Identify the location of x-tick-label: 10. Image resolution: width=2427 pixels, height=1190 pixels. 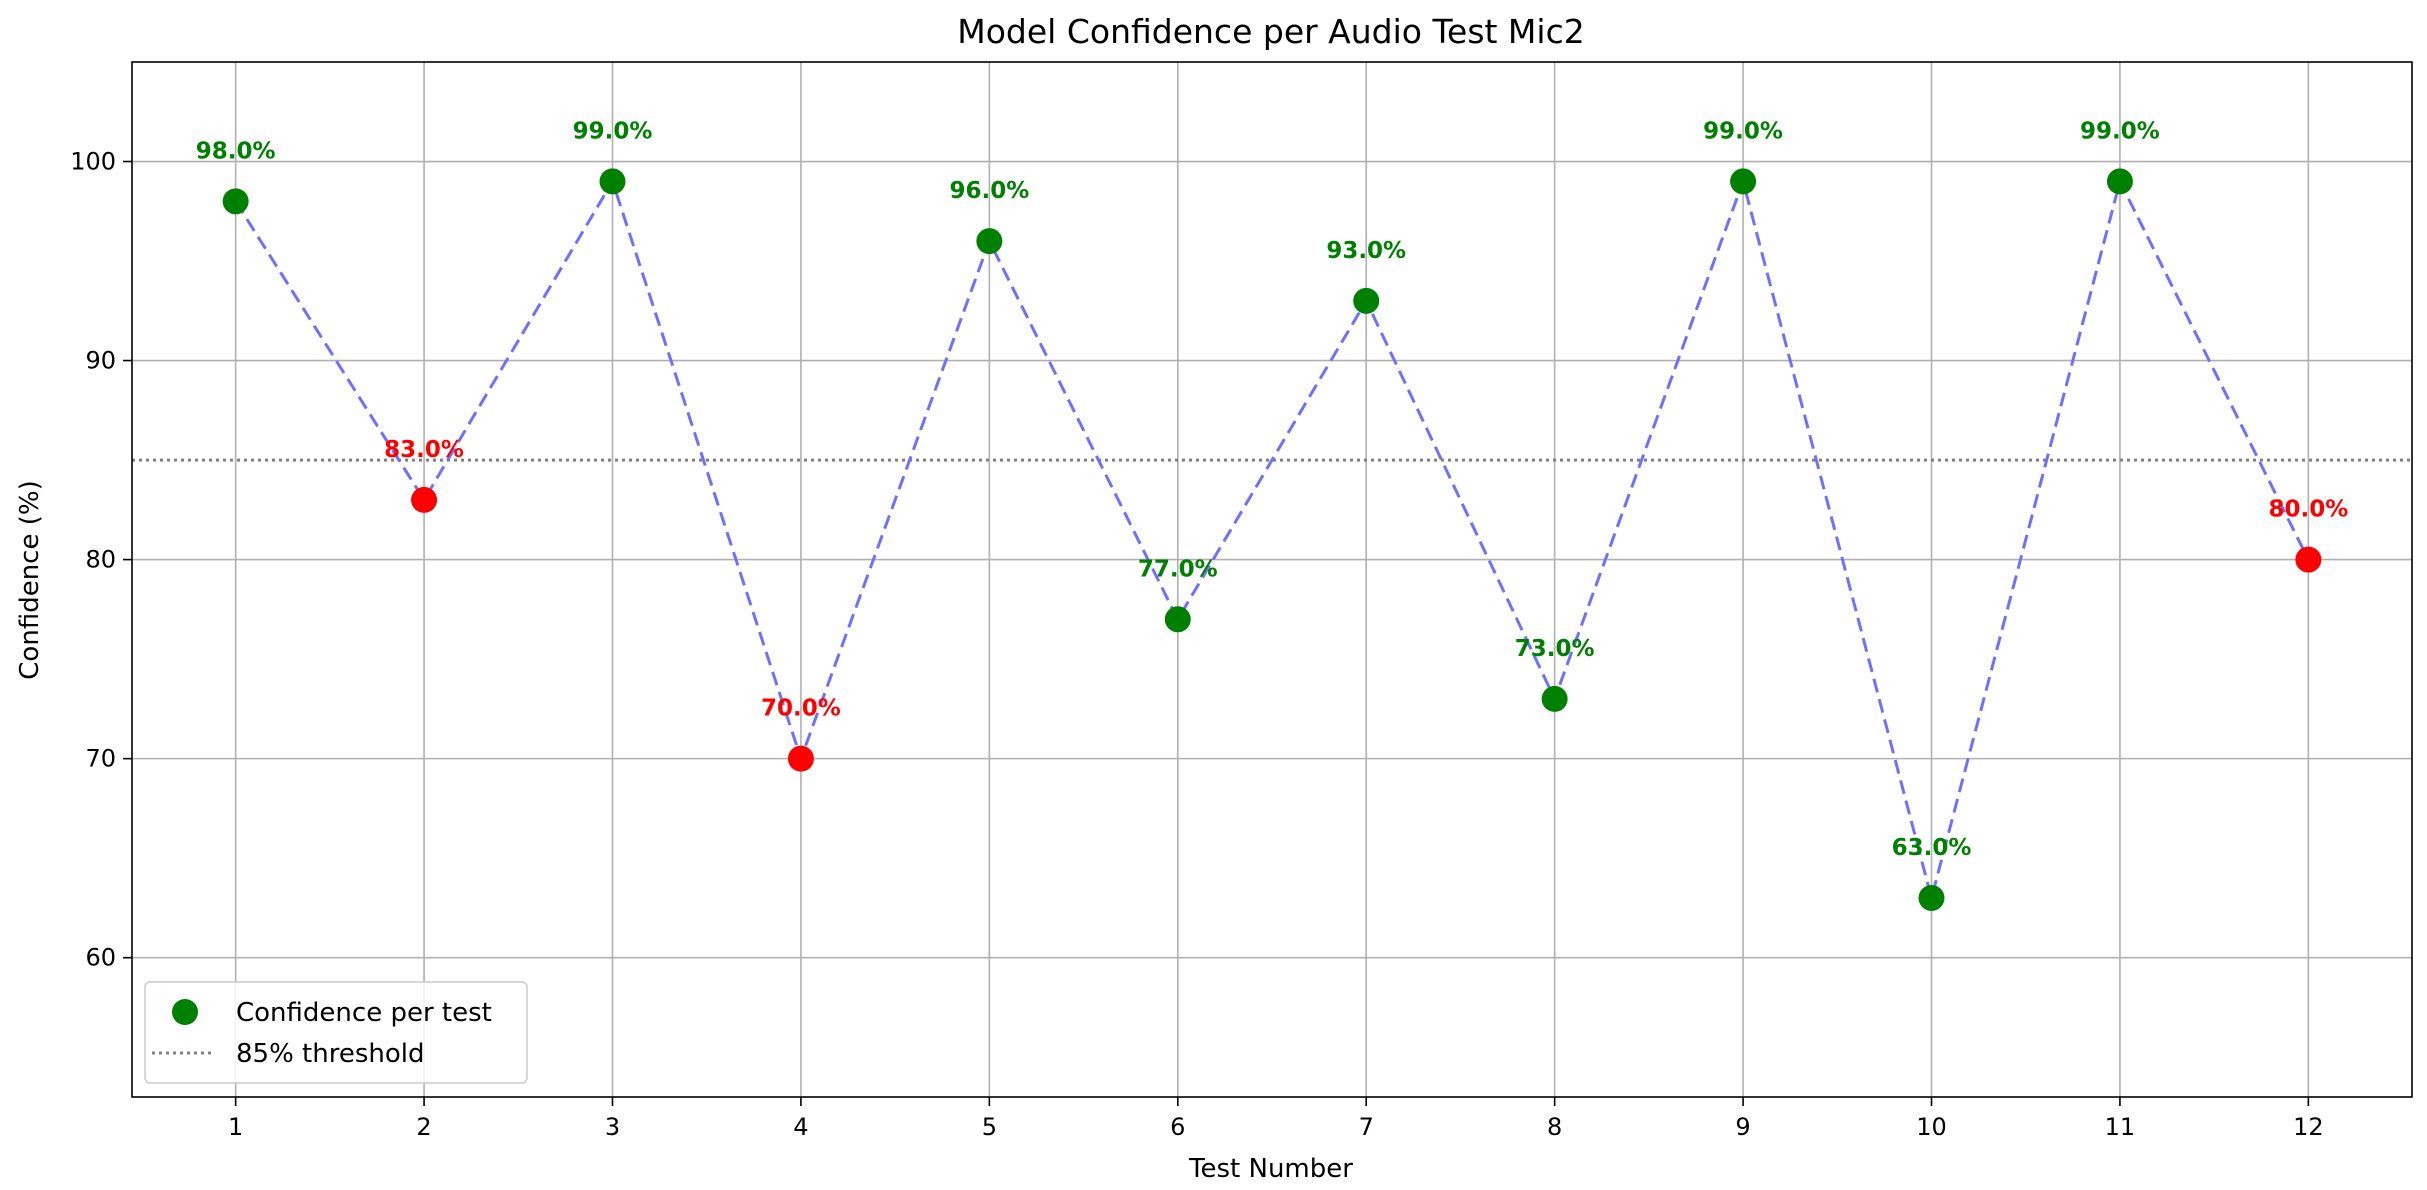
(1931, 1127).